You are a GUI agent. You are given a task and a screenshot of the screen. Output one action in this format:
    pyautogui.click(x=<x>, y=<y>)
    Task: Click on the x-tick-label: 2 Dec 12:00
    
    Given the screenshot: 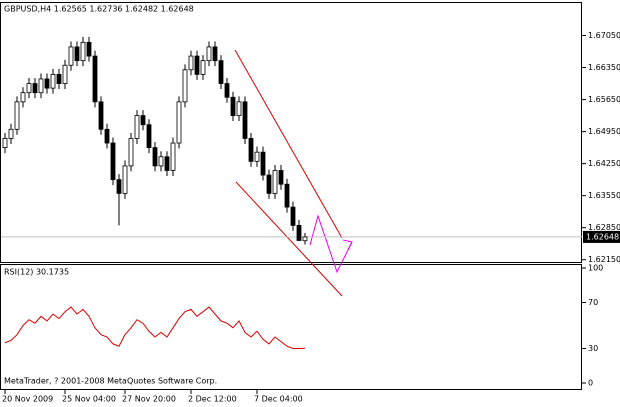 What is the action you would take?
    pyautogui.click(x=212, y=399)
    